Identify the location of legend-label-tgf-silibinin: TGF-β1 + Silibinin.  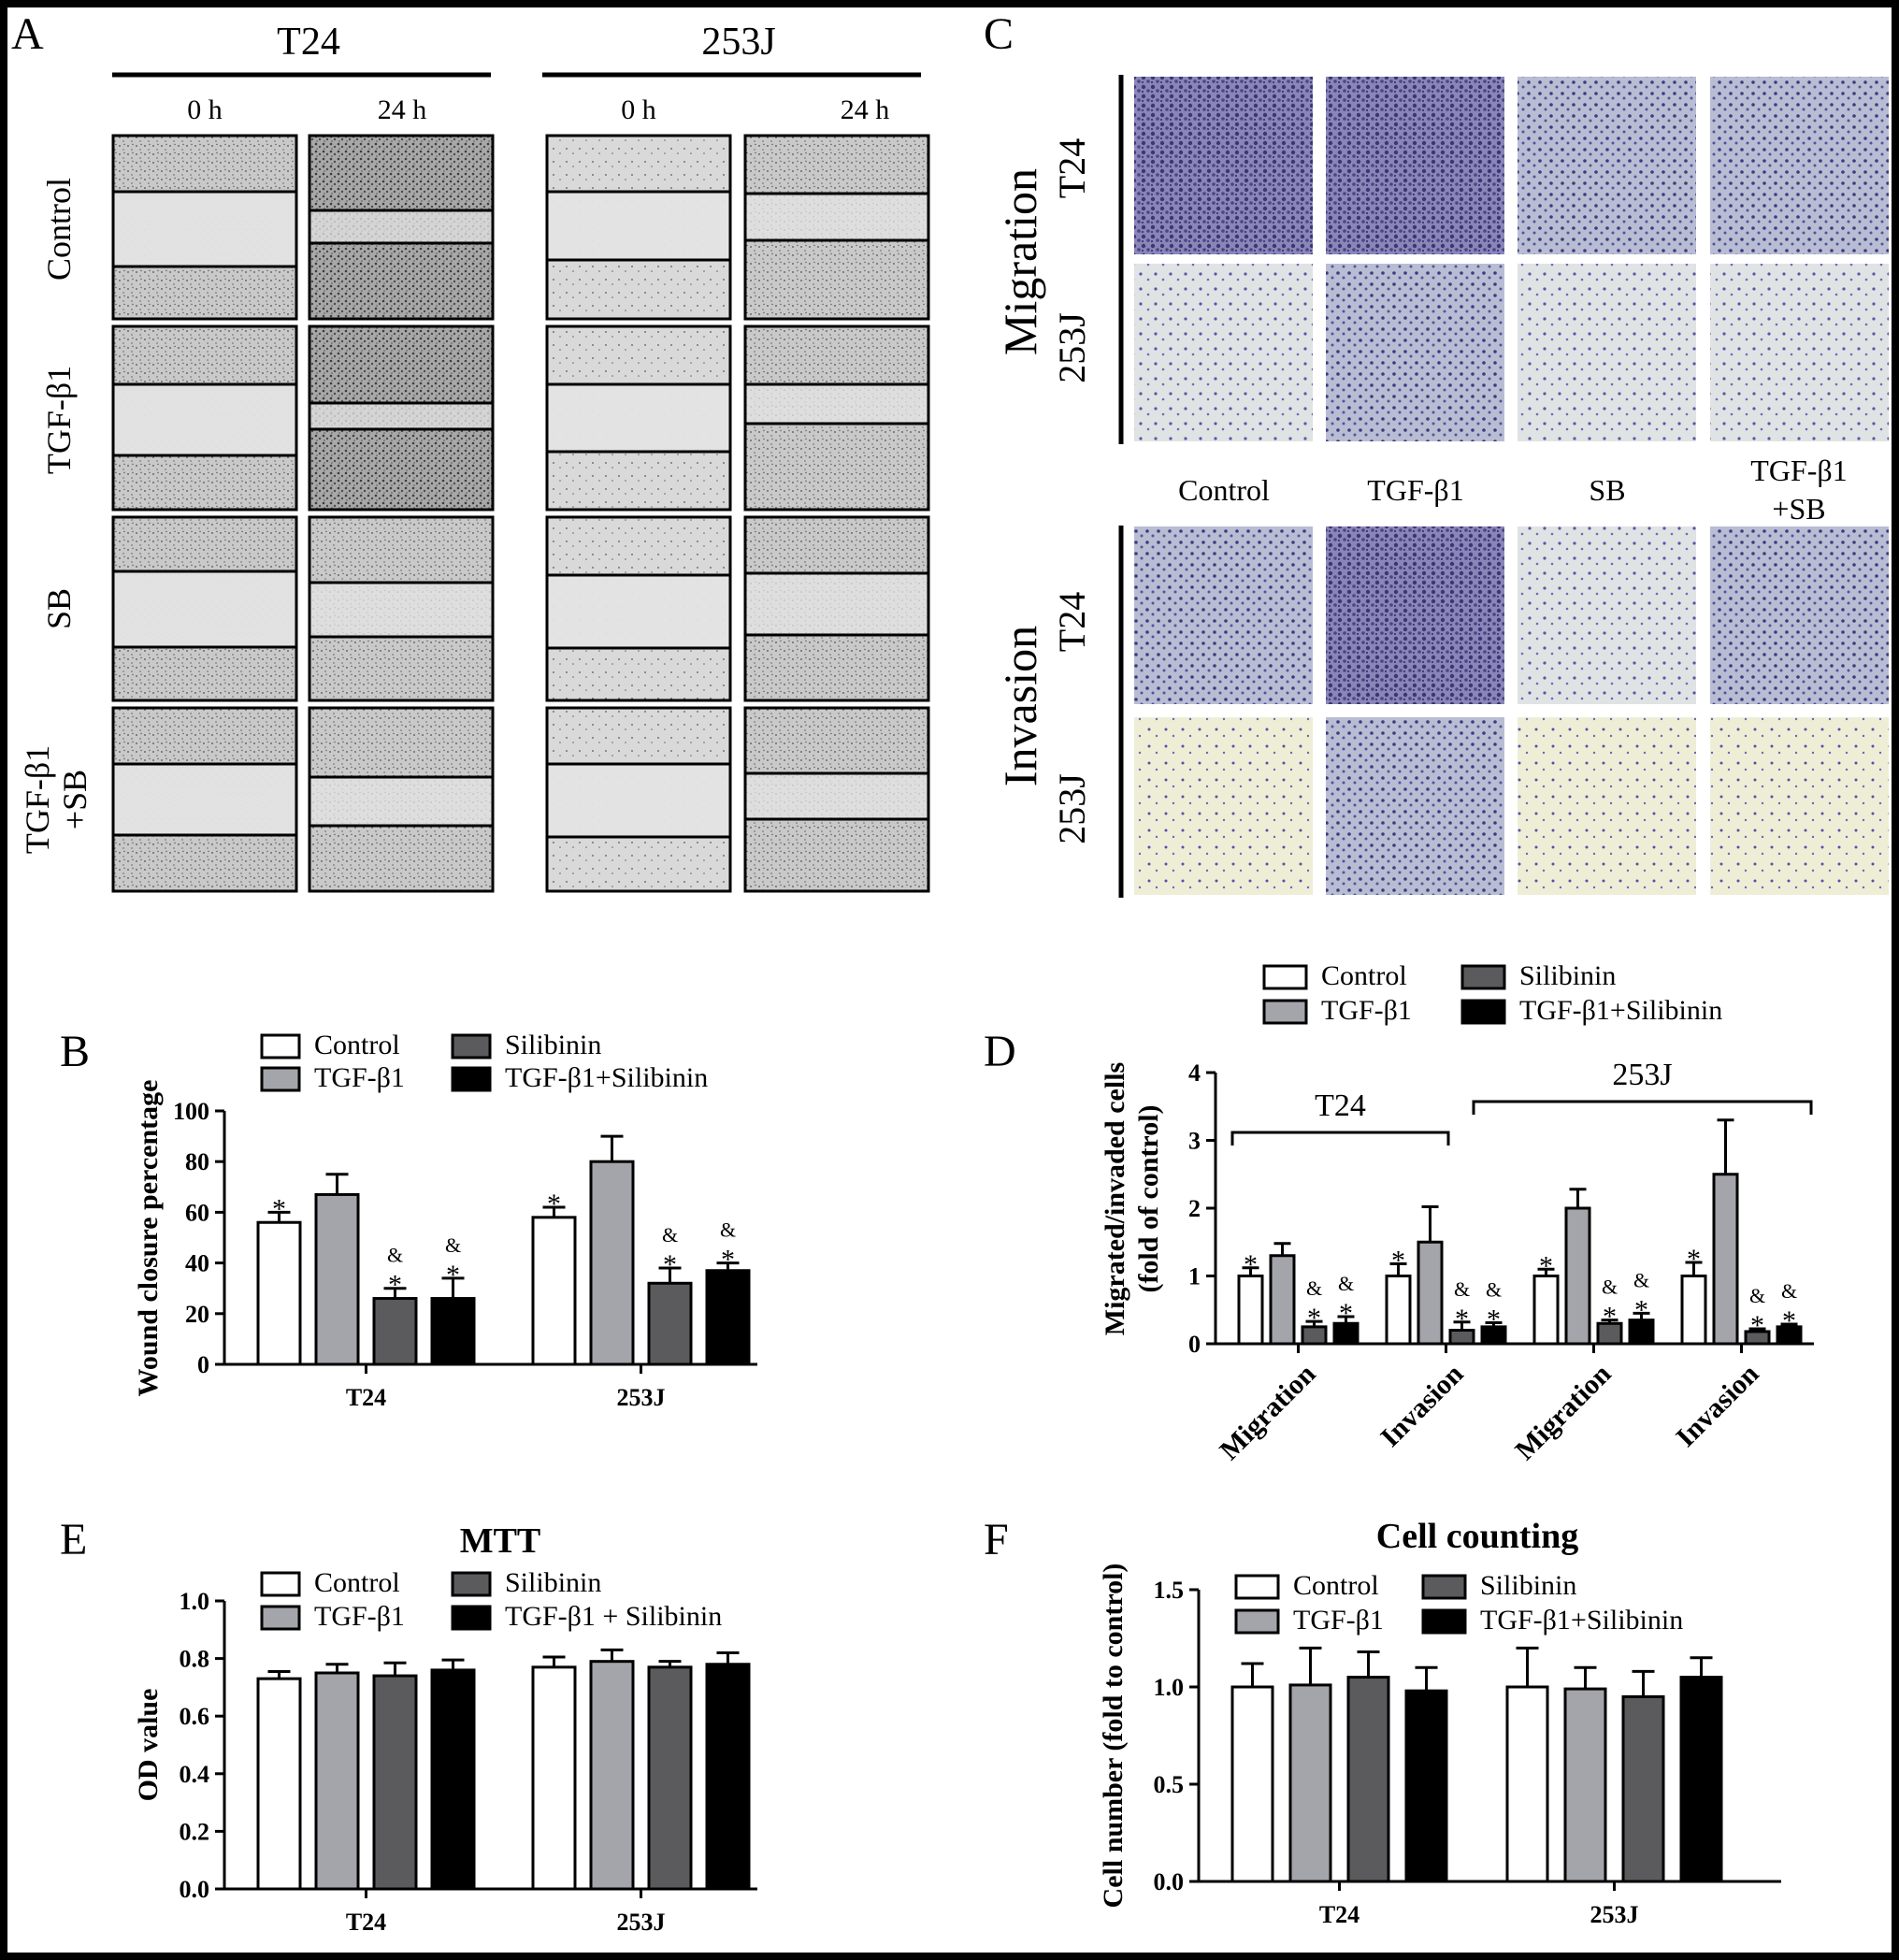
(613, 1616).